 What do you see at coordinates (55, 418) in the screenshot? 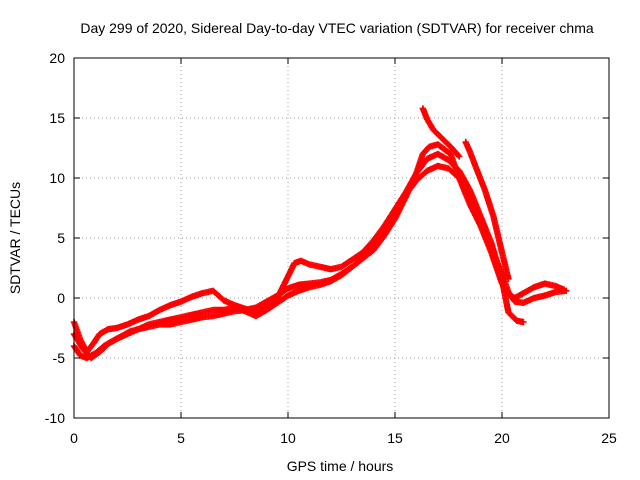
I see `y-tick-label: -10` at bounding box center [55, 418].